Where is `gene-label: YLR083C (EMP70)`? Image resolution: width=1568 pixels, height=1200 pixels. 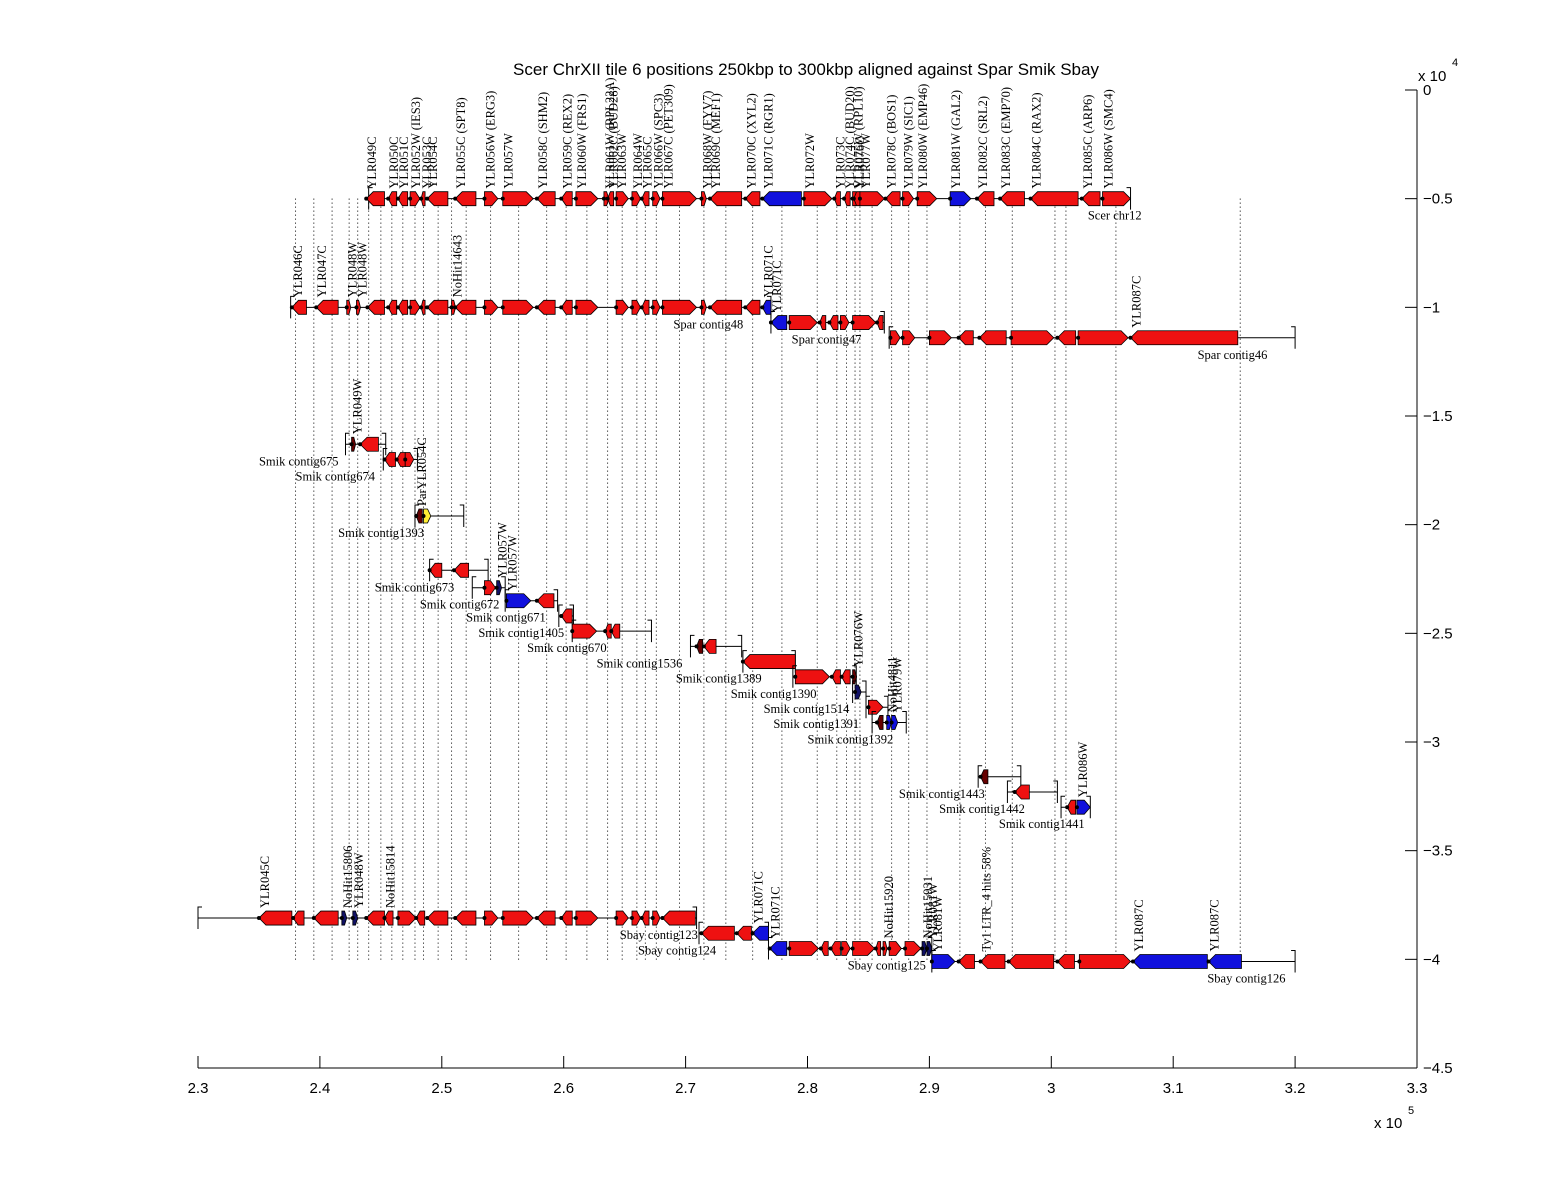
gene-label: YLR083C (EMP70) is located at coordinates (1006, 138).